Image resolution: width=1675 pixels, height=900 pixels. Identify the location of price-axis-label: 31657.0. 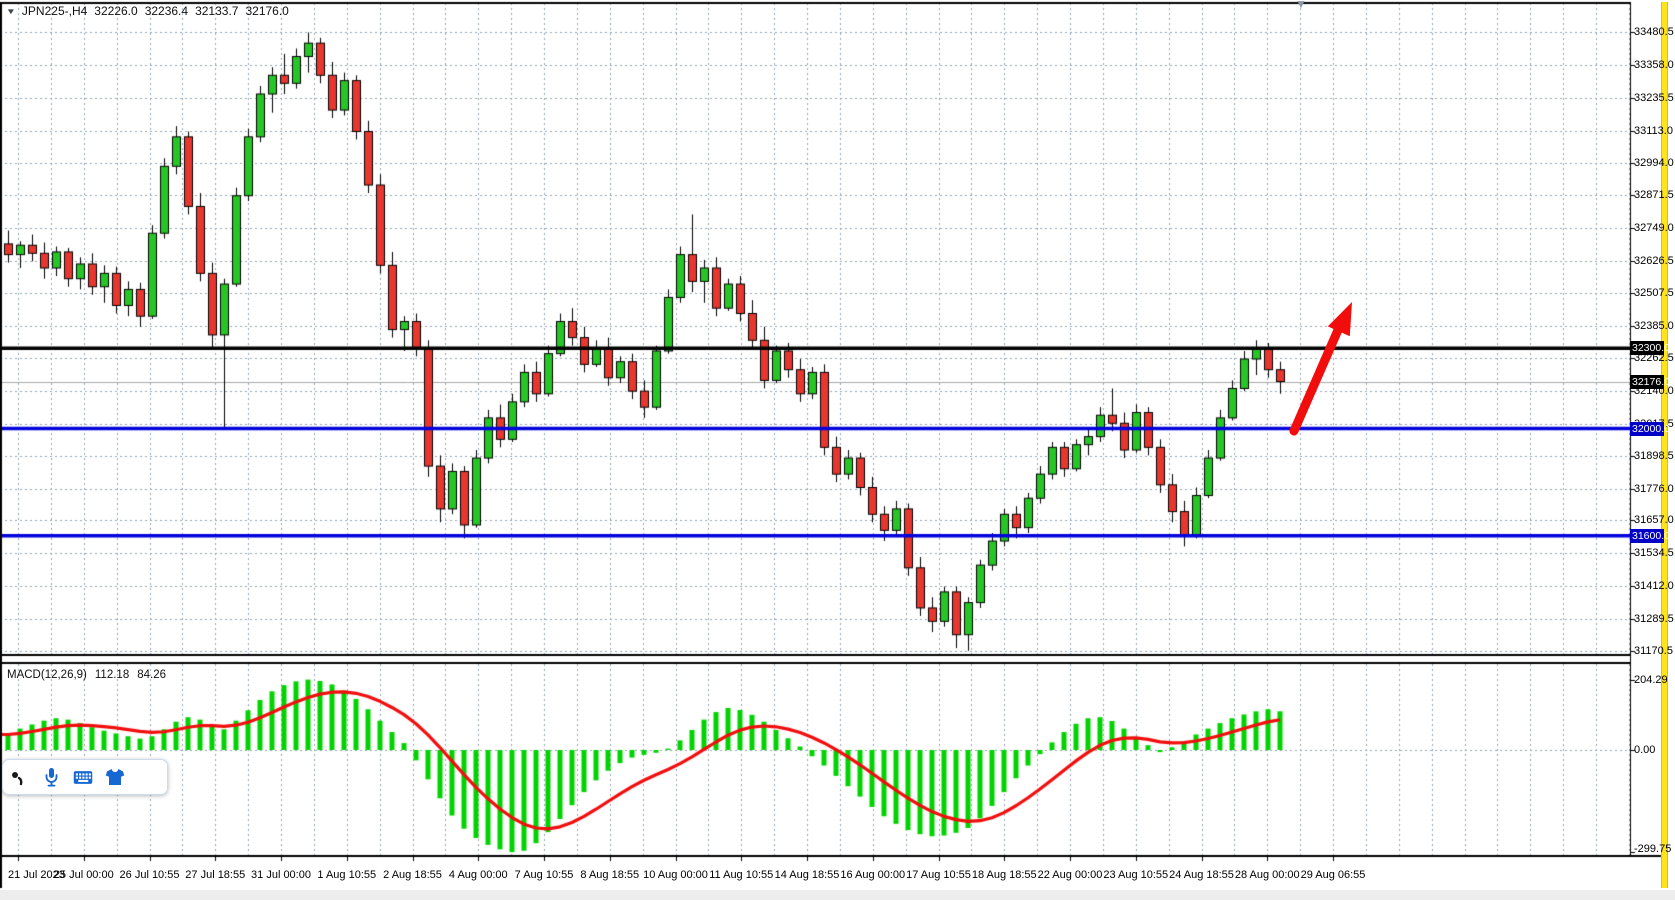
(1654, 520).